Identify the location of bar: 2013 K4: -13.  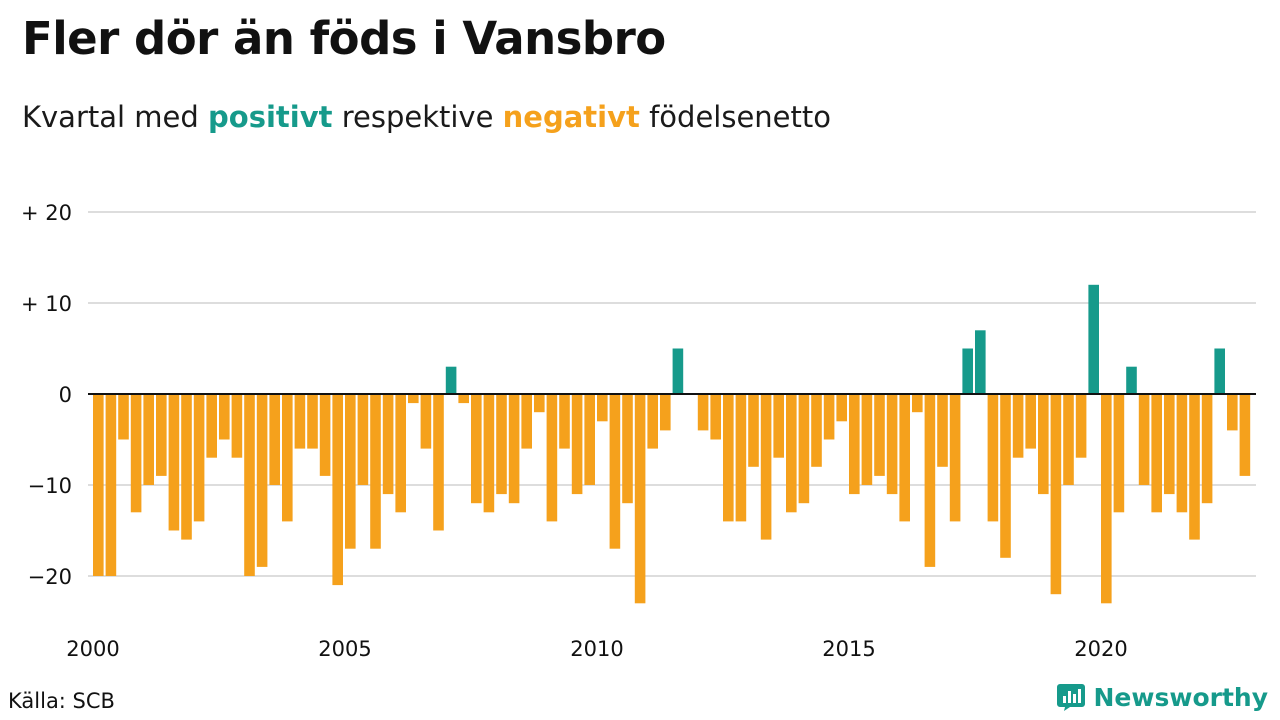
(791, 453).